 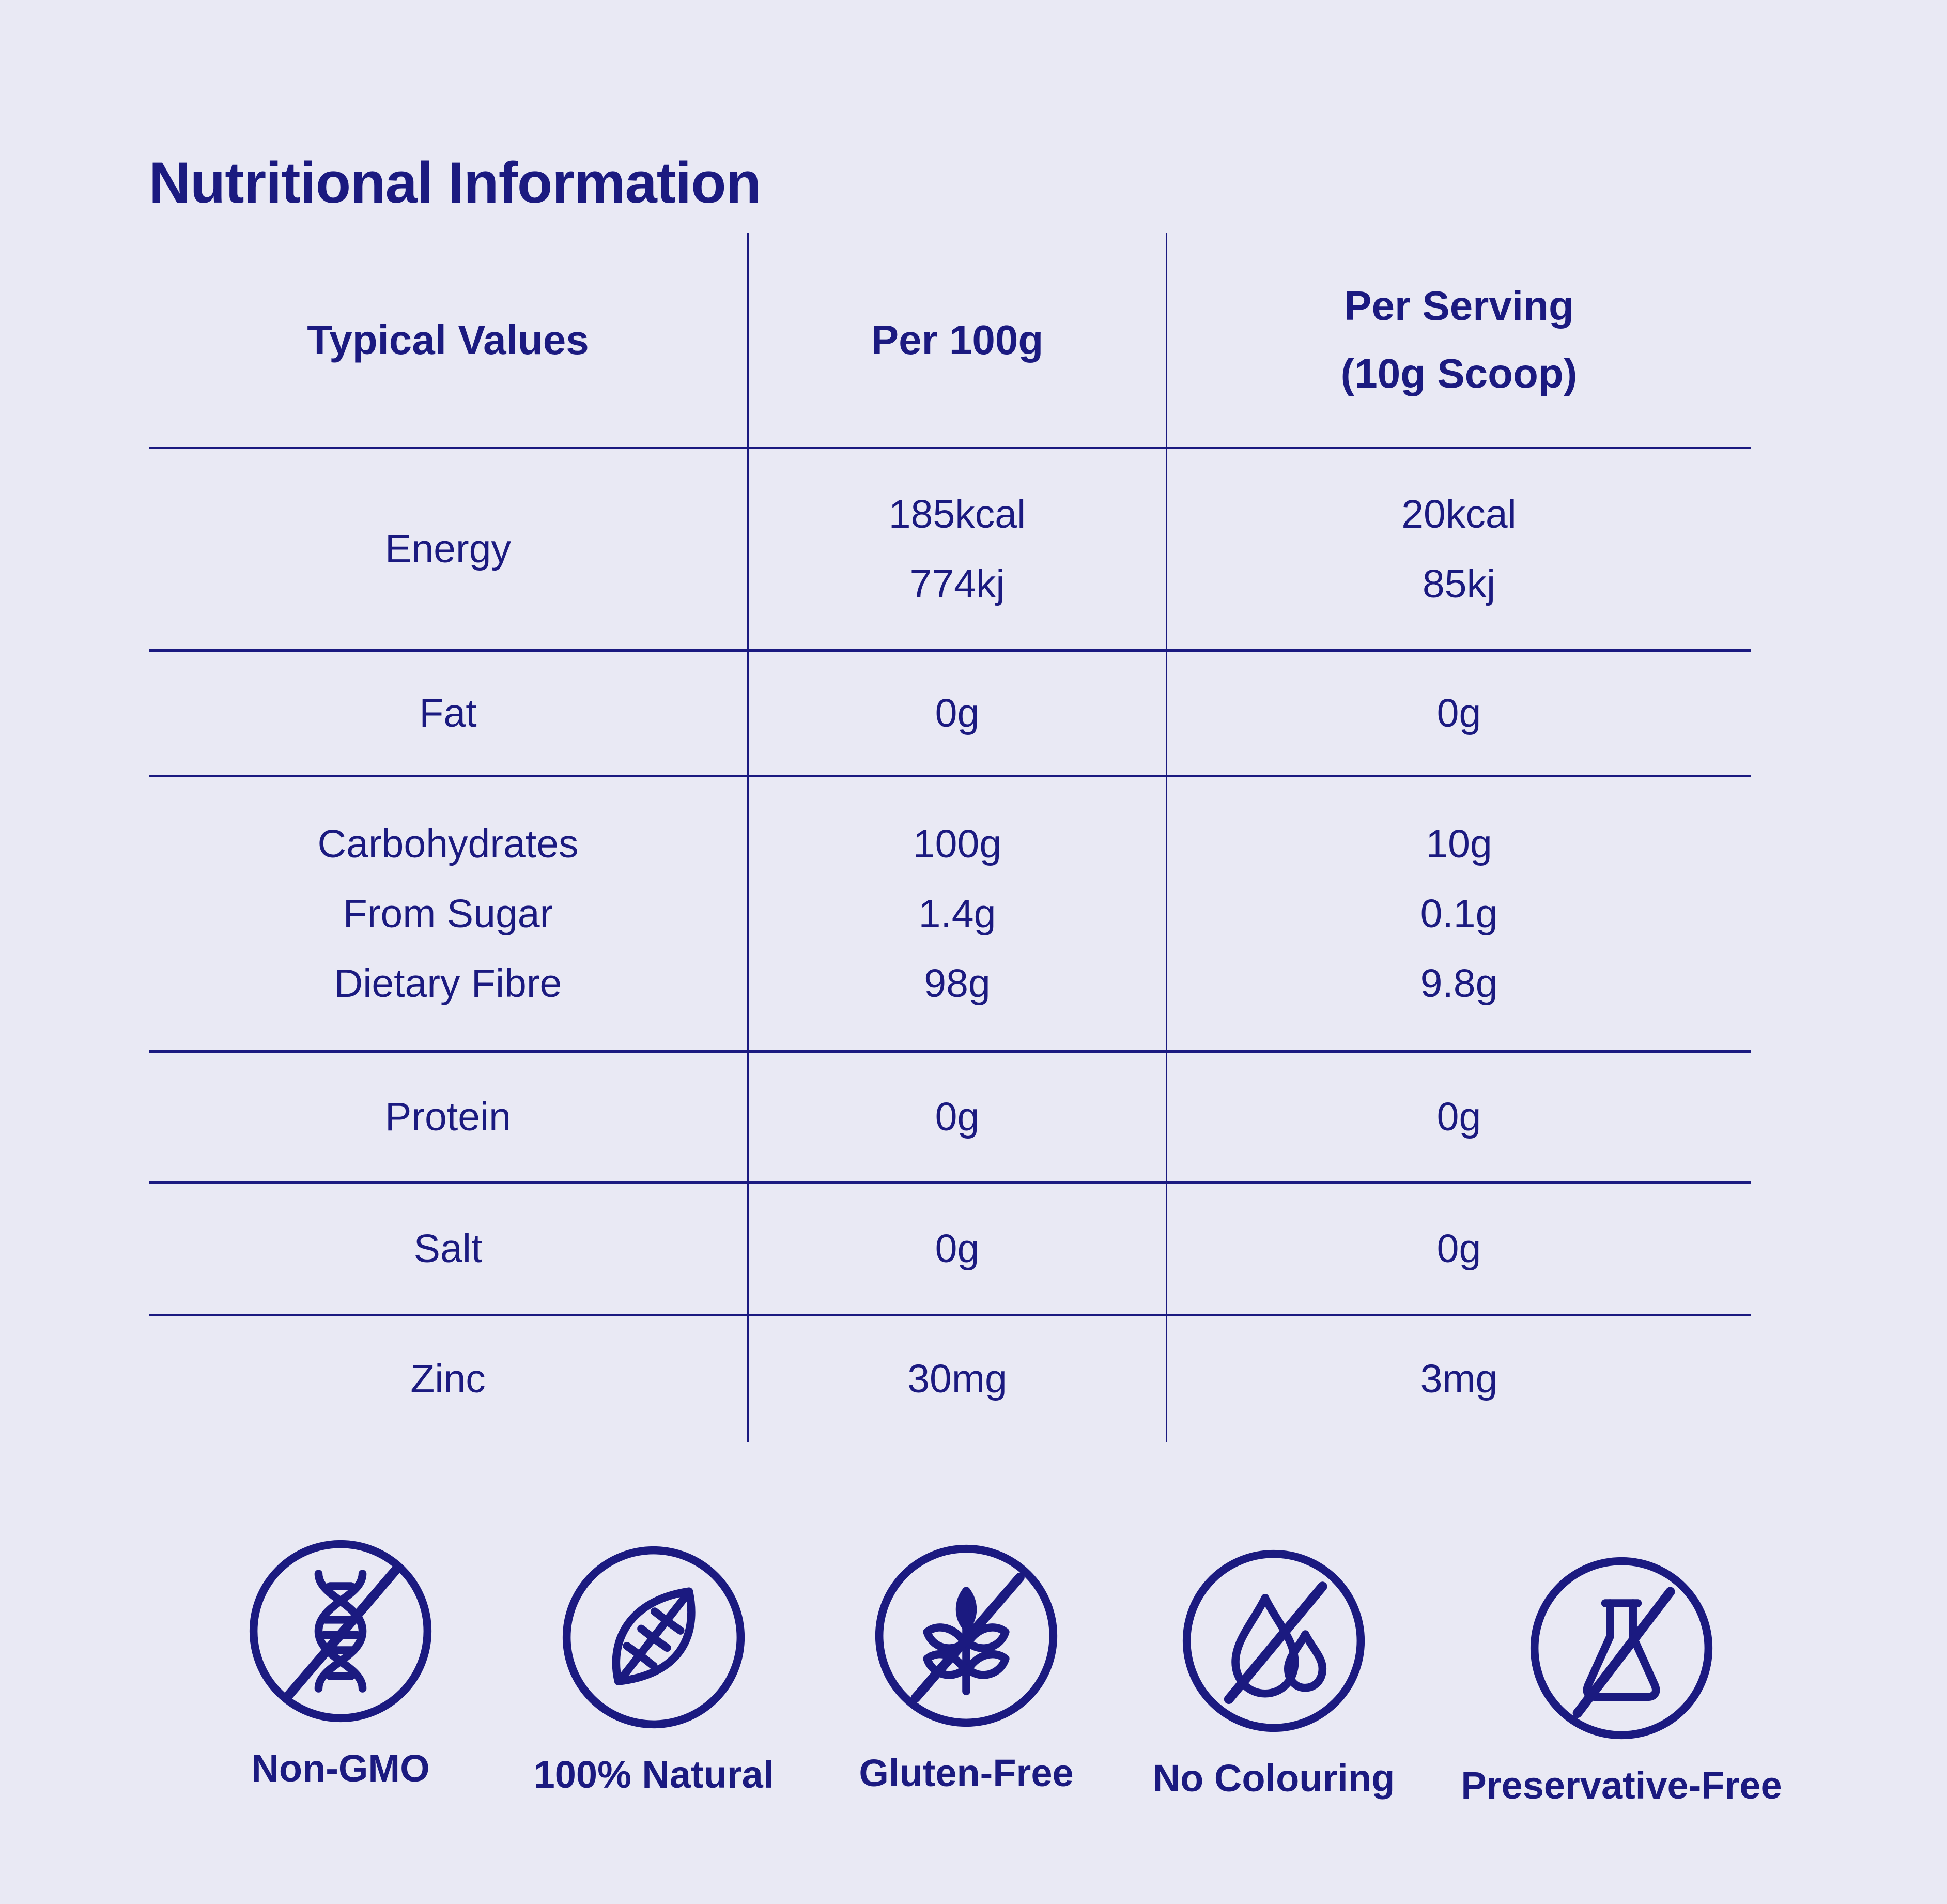 I want to click on value-line: 0.1g, so click(x=1459, y=914).